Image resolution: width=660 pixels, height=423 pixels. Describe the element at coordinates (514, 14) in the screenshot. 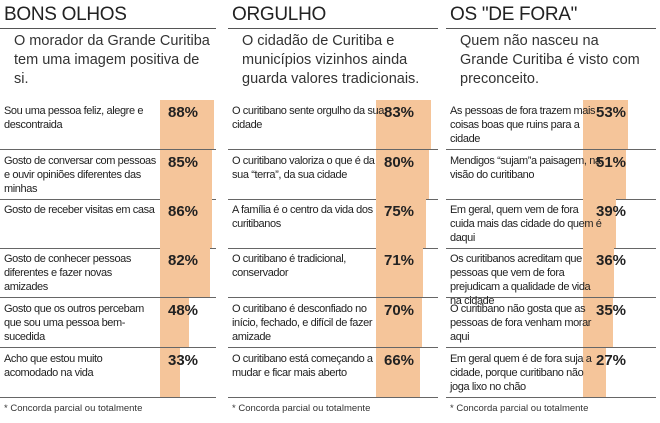

I see `chart-title: OS "DE FORA"` at that location.